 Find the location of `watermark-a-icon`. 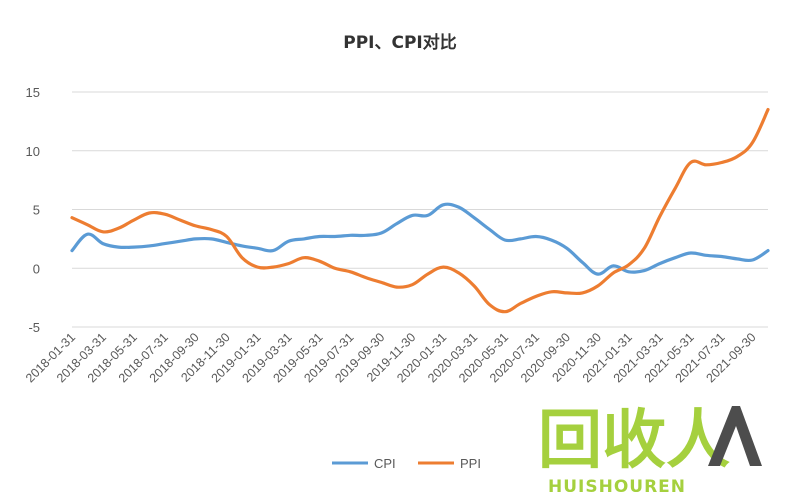

watermark-a-icon is located at coordinates (735, 436).